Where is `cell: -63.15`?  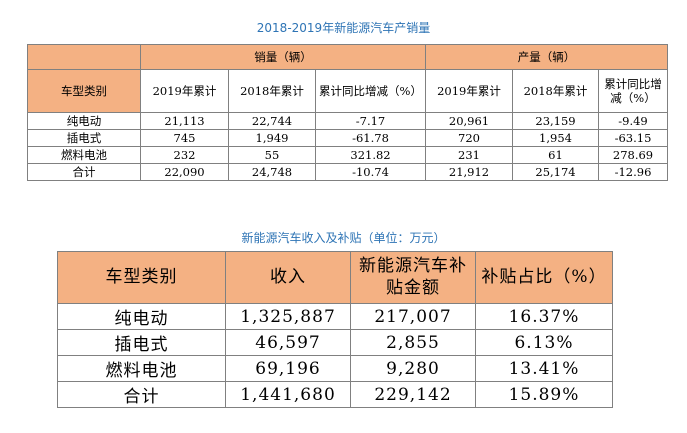 cell: -63.15 is located at coordinates (633, 138).